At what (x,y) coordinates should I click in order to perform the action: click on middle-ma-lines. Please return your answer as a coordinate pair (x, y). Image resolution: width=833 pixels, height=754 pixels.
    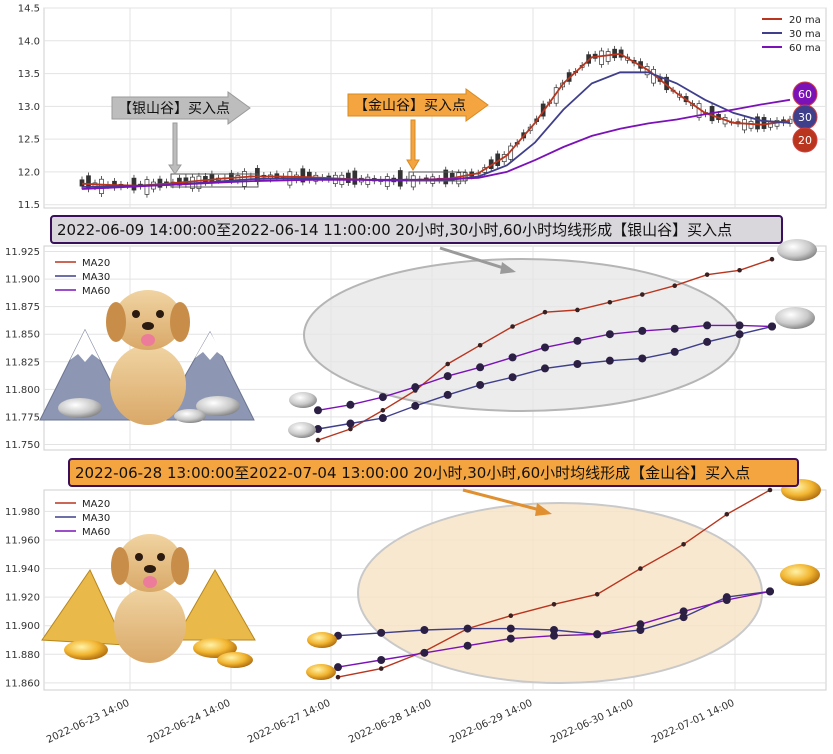
    Looking at the image, I should click on (545, 349).